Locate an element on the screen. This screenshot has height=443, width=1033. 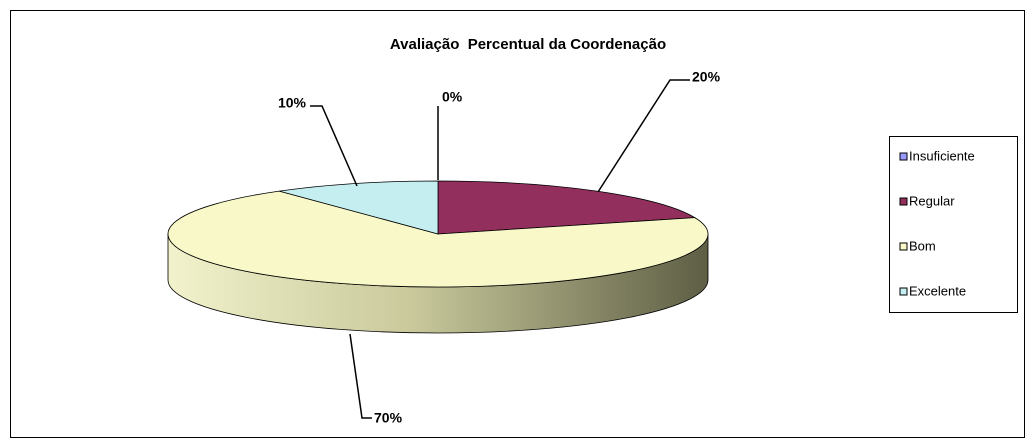
legend-box is located at coordinates (953, 224).